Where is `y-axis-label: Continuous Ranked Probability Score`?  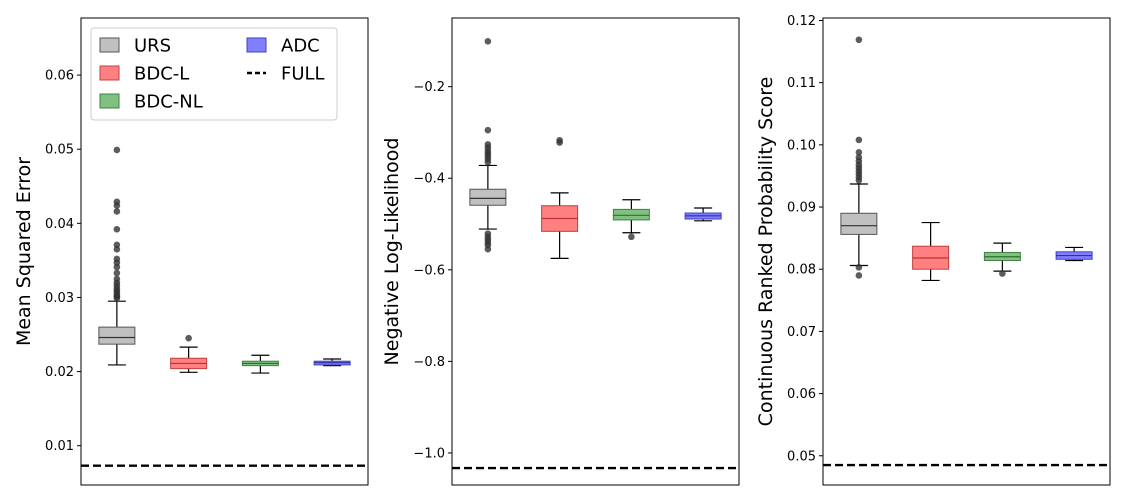
y-axis-label: Continuous Ranked Probability Score is located at coordinates (766, 252).